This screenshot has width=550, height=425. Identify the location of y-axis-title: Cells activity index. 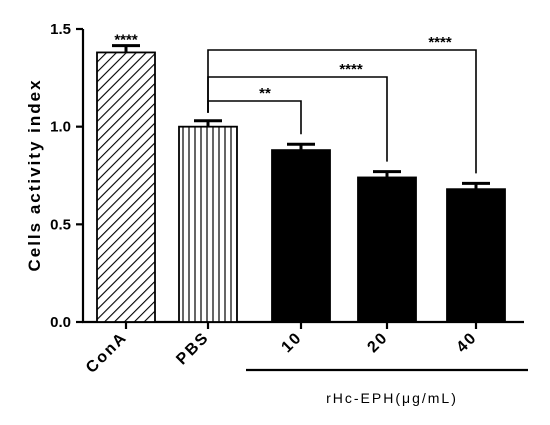
(34, 174).